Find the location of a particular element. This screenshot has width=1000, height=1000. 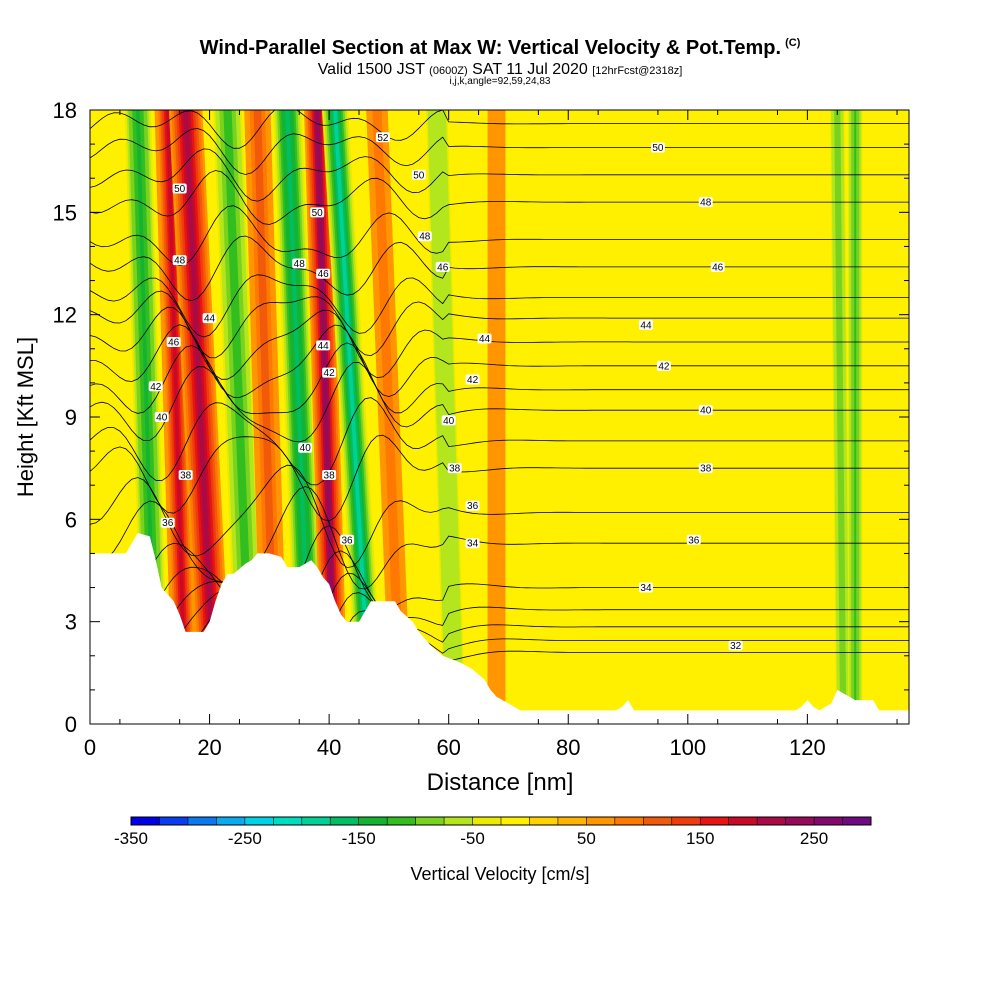

x-tick-label: 60 is located at coordinates (448, 747).